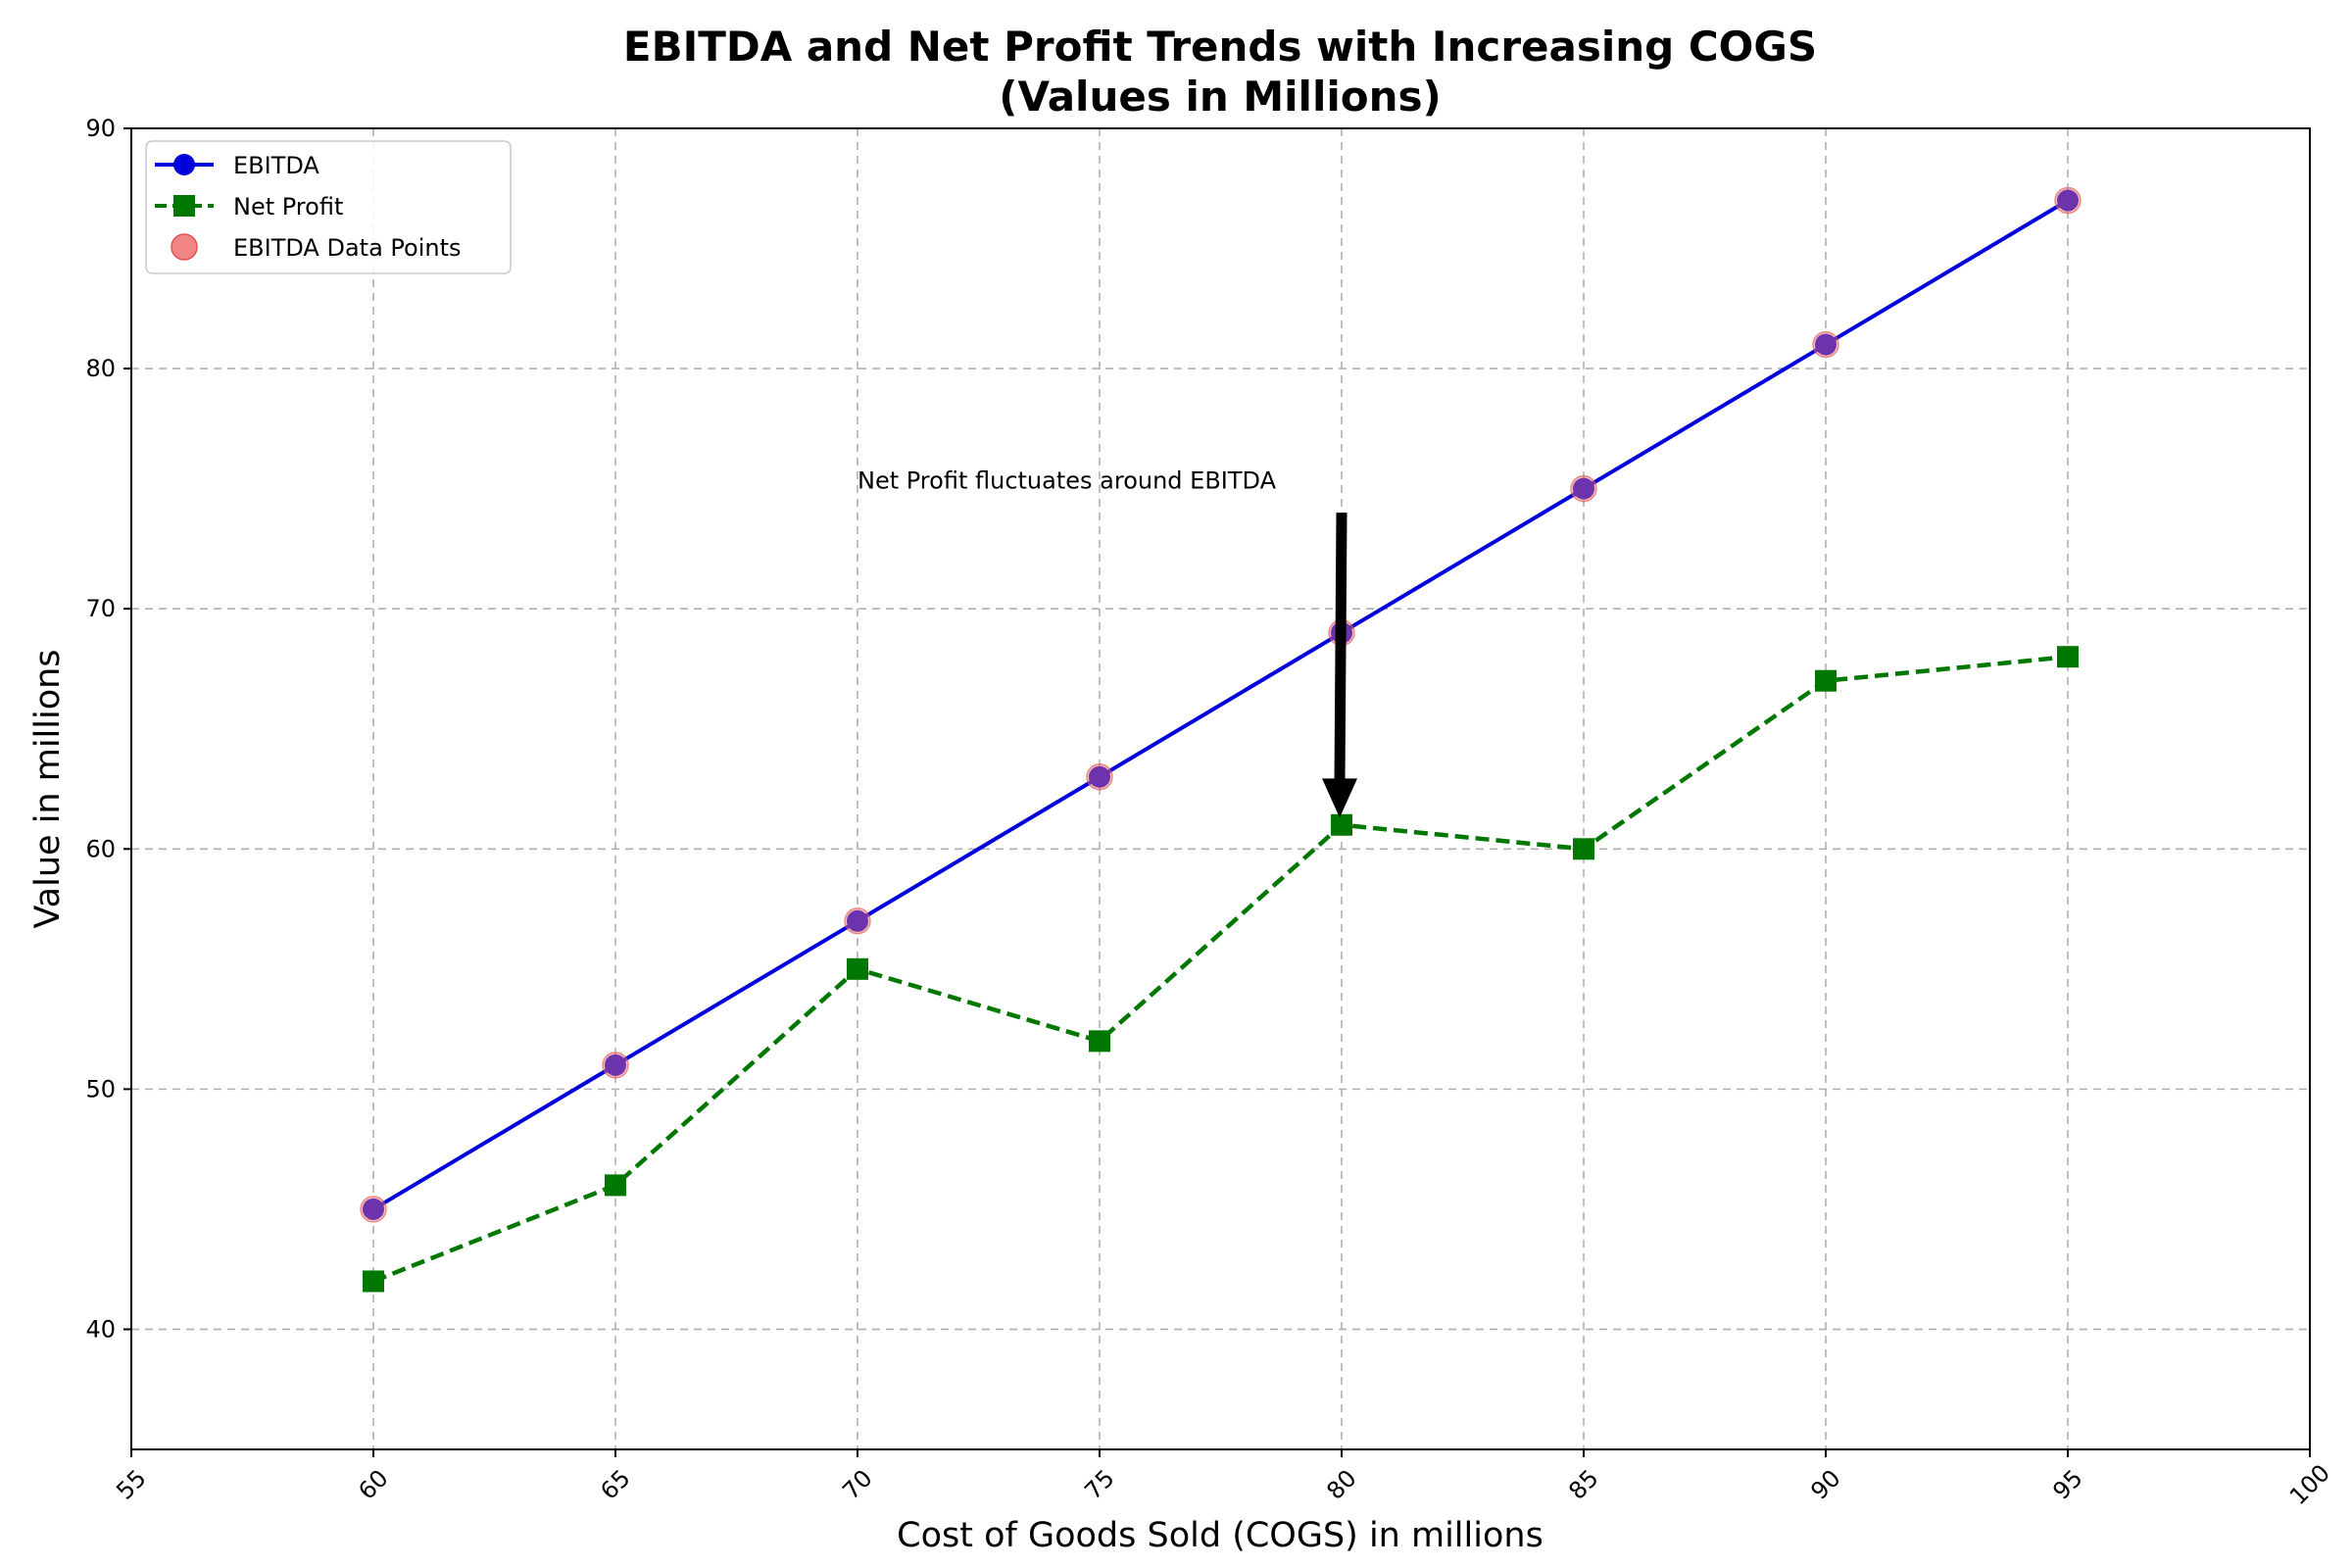  What do you see at coordinates (615, 1484) in the screenshot?
I see `x-tick-label-65: 65` at bounding box center [615, 1484].